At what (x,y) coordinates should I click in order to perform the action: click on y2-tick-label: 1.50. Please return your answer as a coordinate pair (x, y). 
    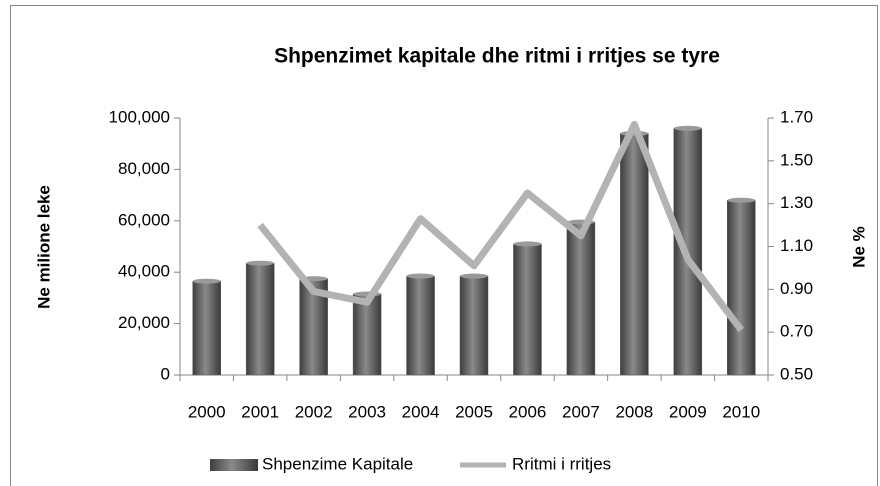
    Looking at the image, I should click on (796, 159).